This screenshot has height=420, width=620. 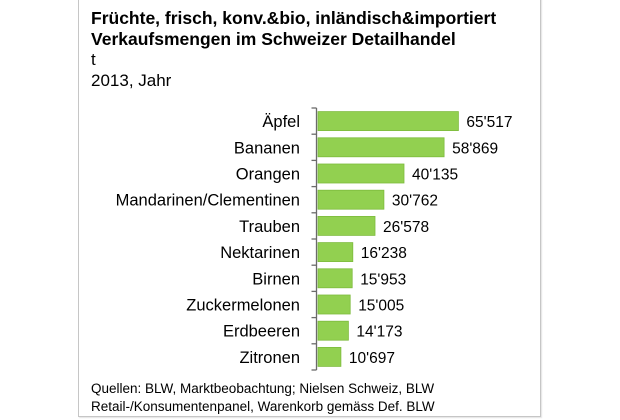 What do you see at coordinates (383, 279) in the screenshot?
I see `value-label: 15'953` at bounding box center [383, 279].